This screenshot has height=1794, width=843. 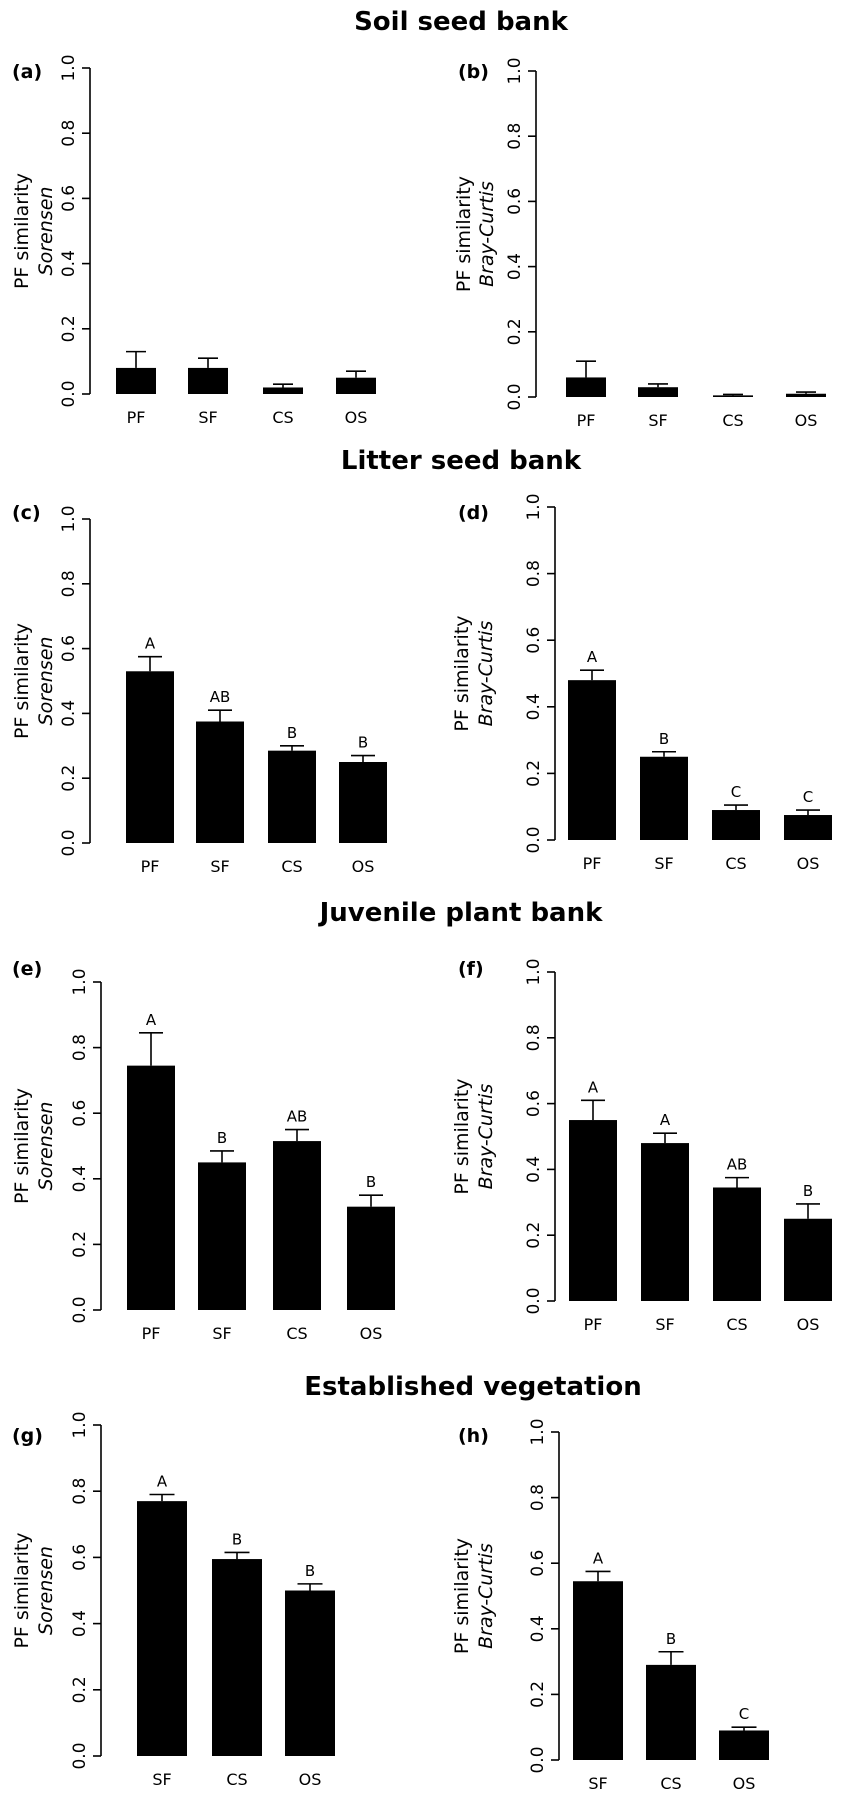 I want to click on row-title-juvenile: Juvenile plant bank, so click(x=461, y=913).